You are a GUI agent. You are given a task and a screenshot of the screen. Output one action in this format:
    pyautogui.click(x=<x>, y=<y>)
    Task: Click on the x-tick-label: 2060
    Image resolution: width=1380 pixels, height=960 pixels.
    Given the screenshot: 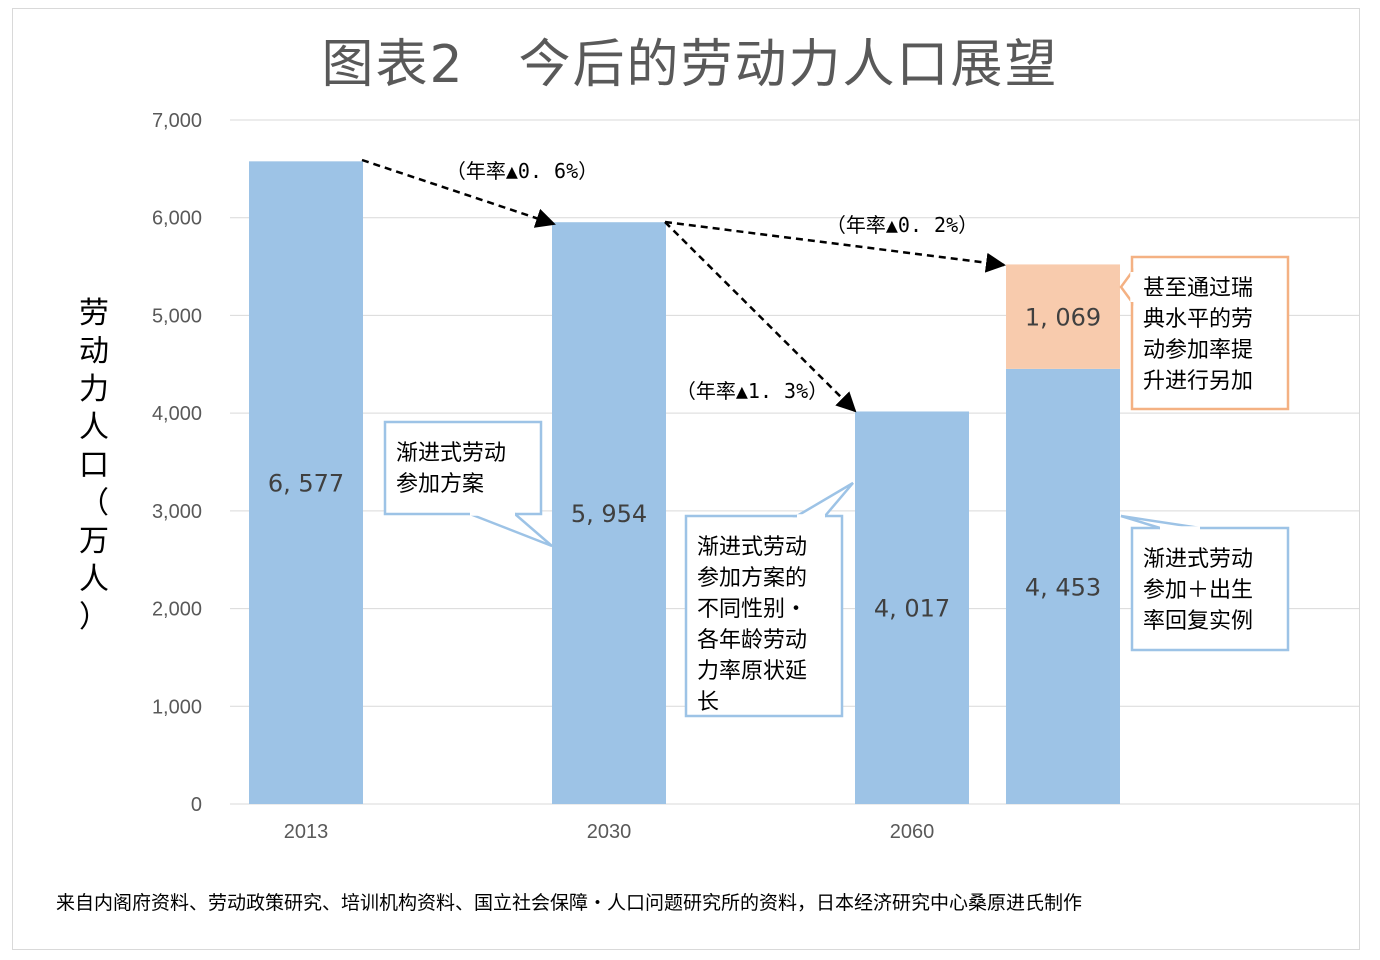 What is the action you would take?
    pyautogui.click(x=912, y=832)
    